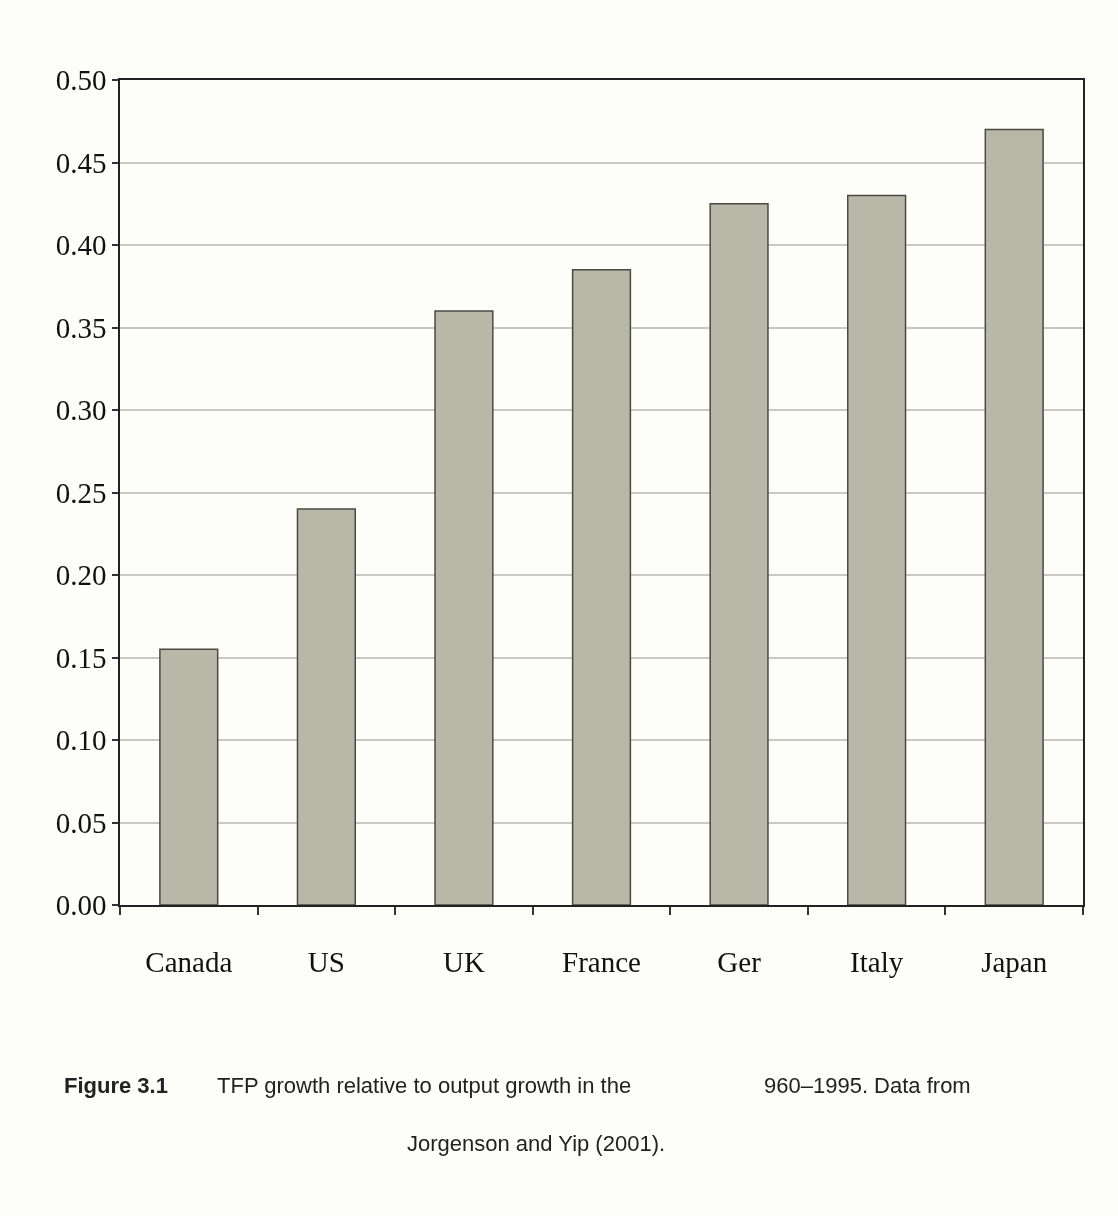  I want to click on x-tick-label: US, so click(326, 961).